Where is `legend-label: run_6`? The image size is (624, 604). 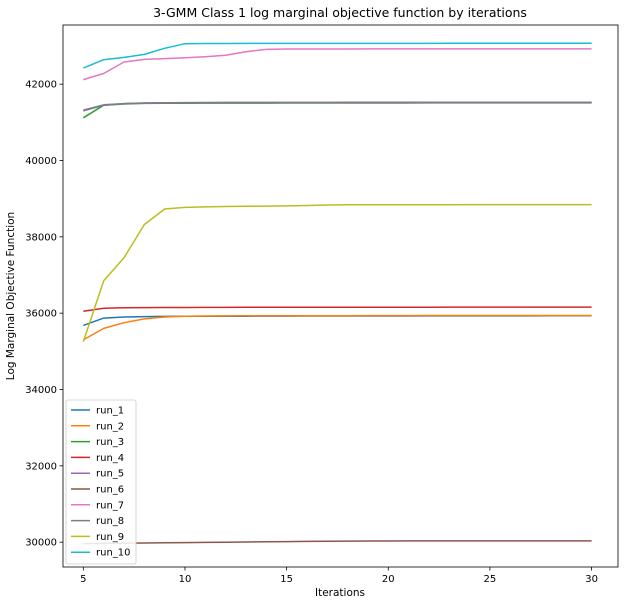
legend-label: run_6 is located at coordinates (110, 490).